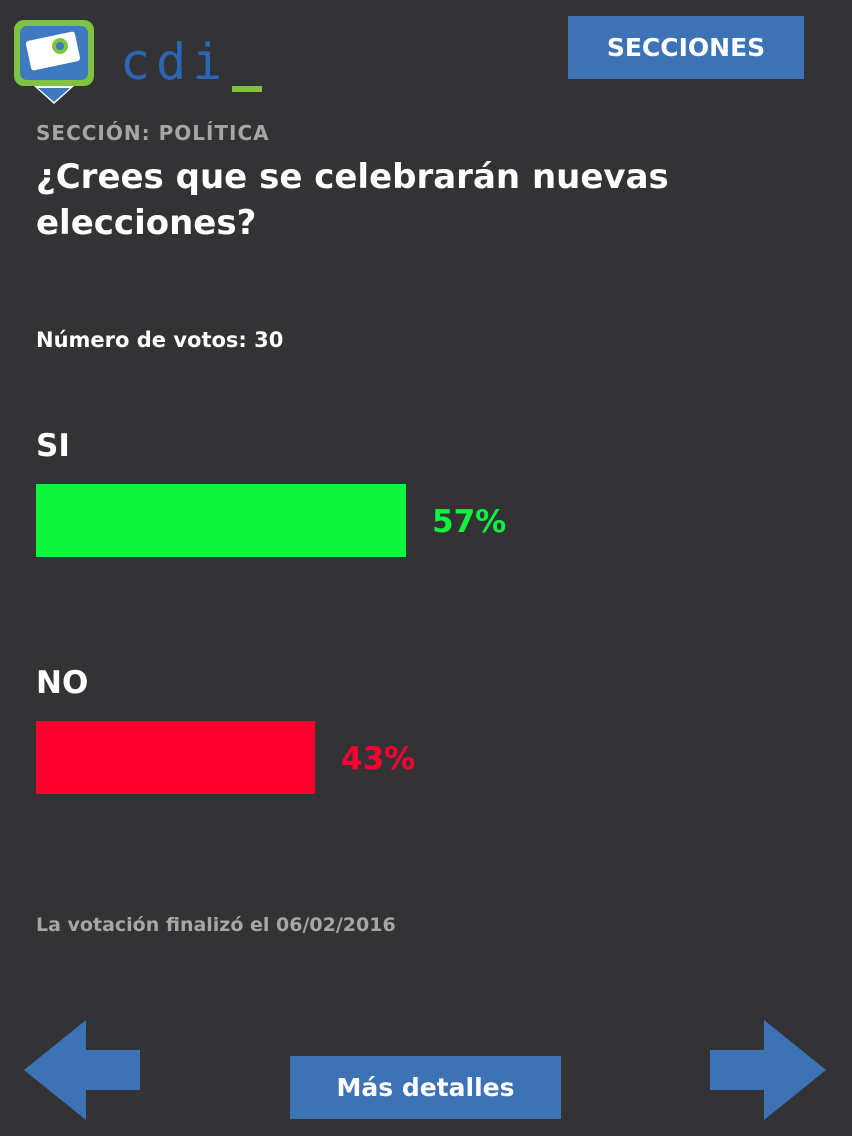  I want to click on logo-cursor, so click(247, 89).